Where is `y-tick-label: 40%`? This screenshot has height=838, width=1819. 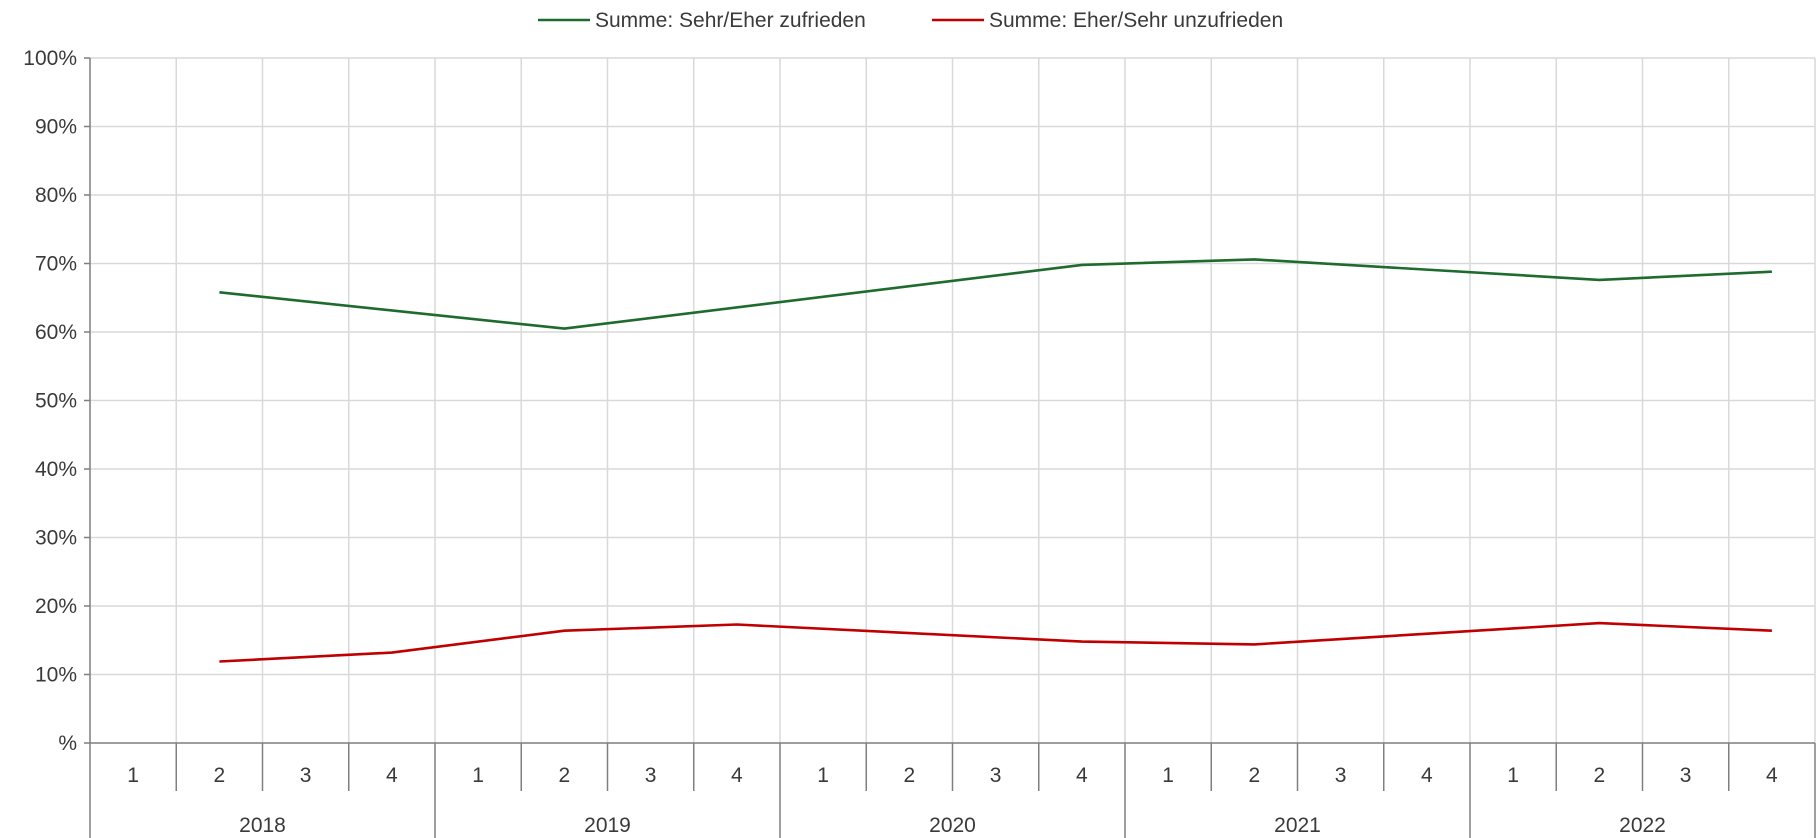 y-tick-label: 40% is located at coordinates (56, 469).